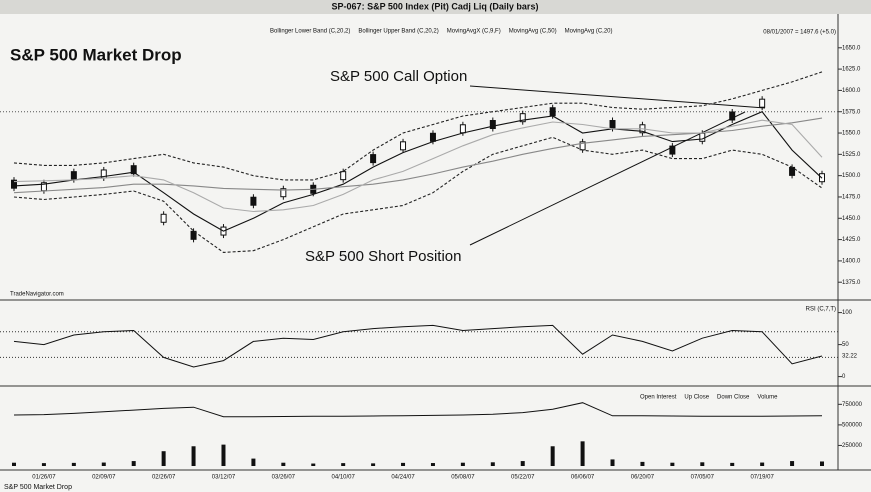 Image resolution: width=871 pixels, height=492 pixels. What do you see at coordinates (821, 310) in the screenshot?
I see `panel-title: RSI (C,7,T)` at bounding box center [821, 310].